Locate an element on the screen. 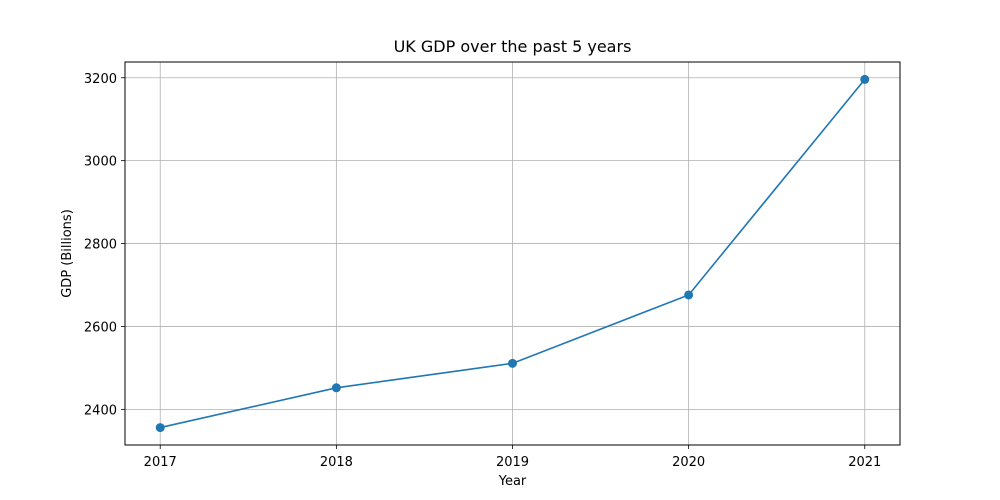 This screenshot has width=1000, height=500. y-tick-label: 2600 is located at coordinates (100, 327).